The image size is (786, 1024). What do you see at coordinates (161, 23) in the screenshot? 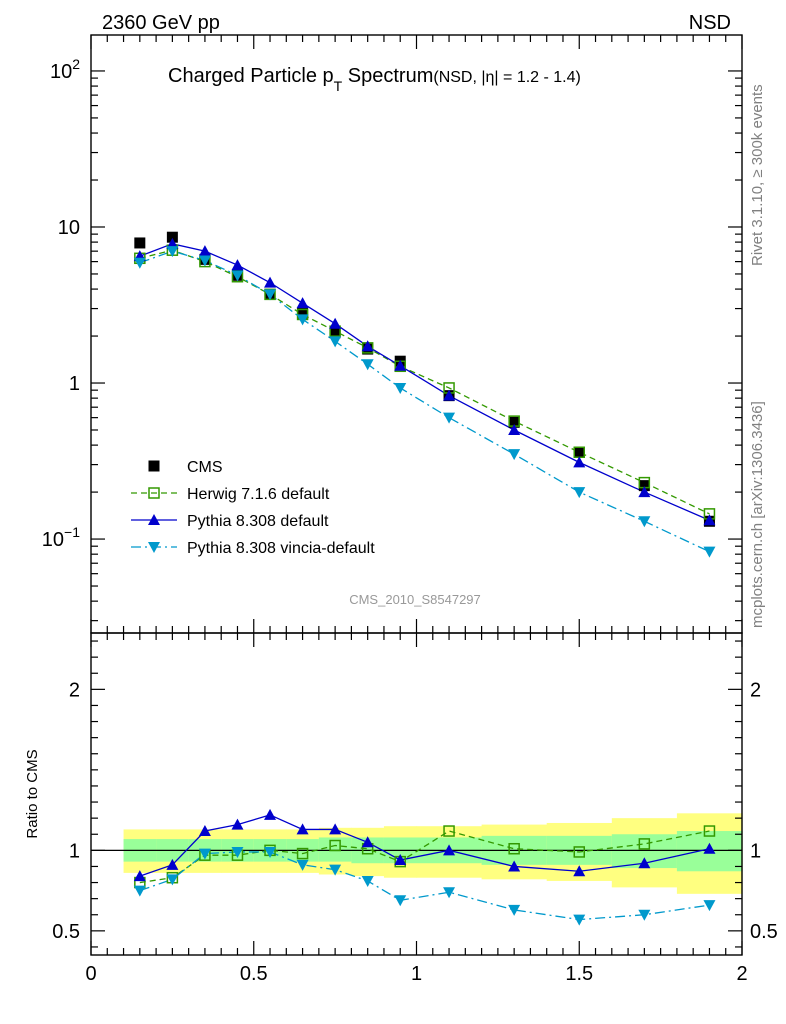
I see `energy-label: 2360 GeV pp` at bounding box center [161, 23].